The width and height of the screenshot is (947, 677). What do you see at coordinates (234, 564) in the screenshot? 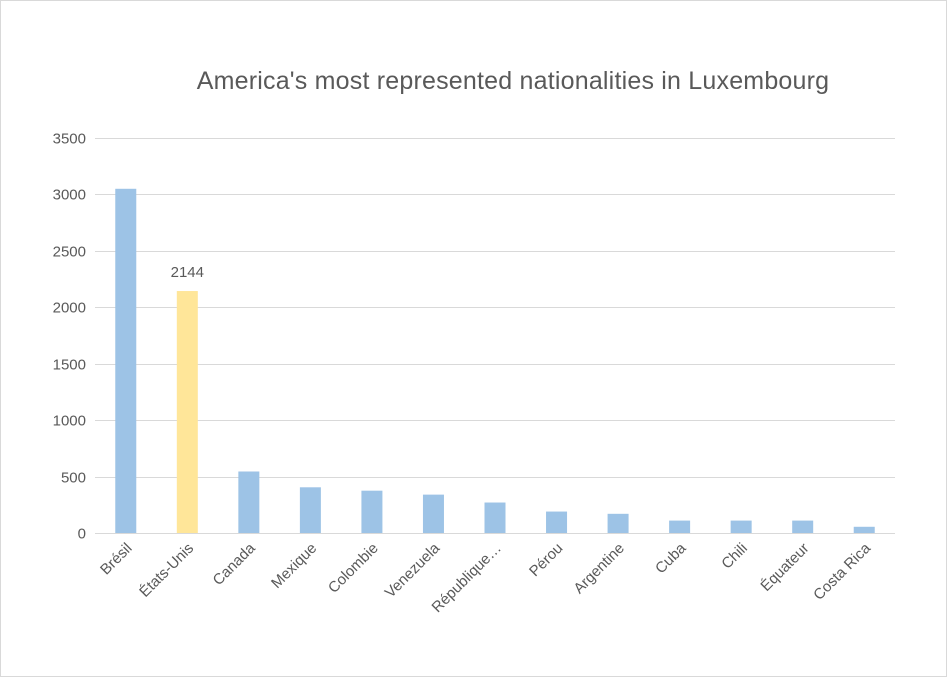
I see `x-tick-label: Canada` at bounding box center [234, 564].